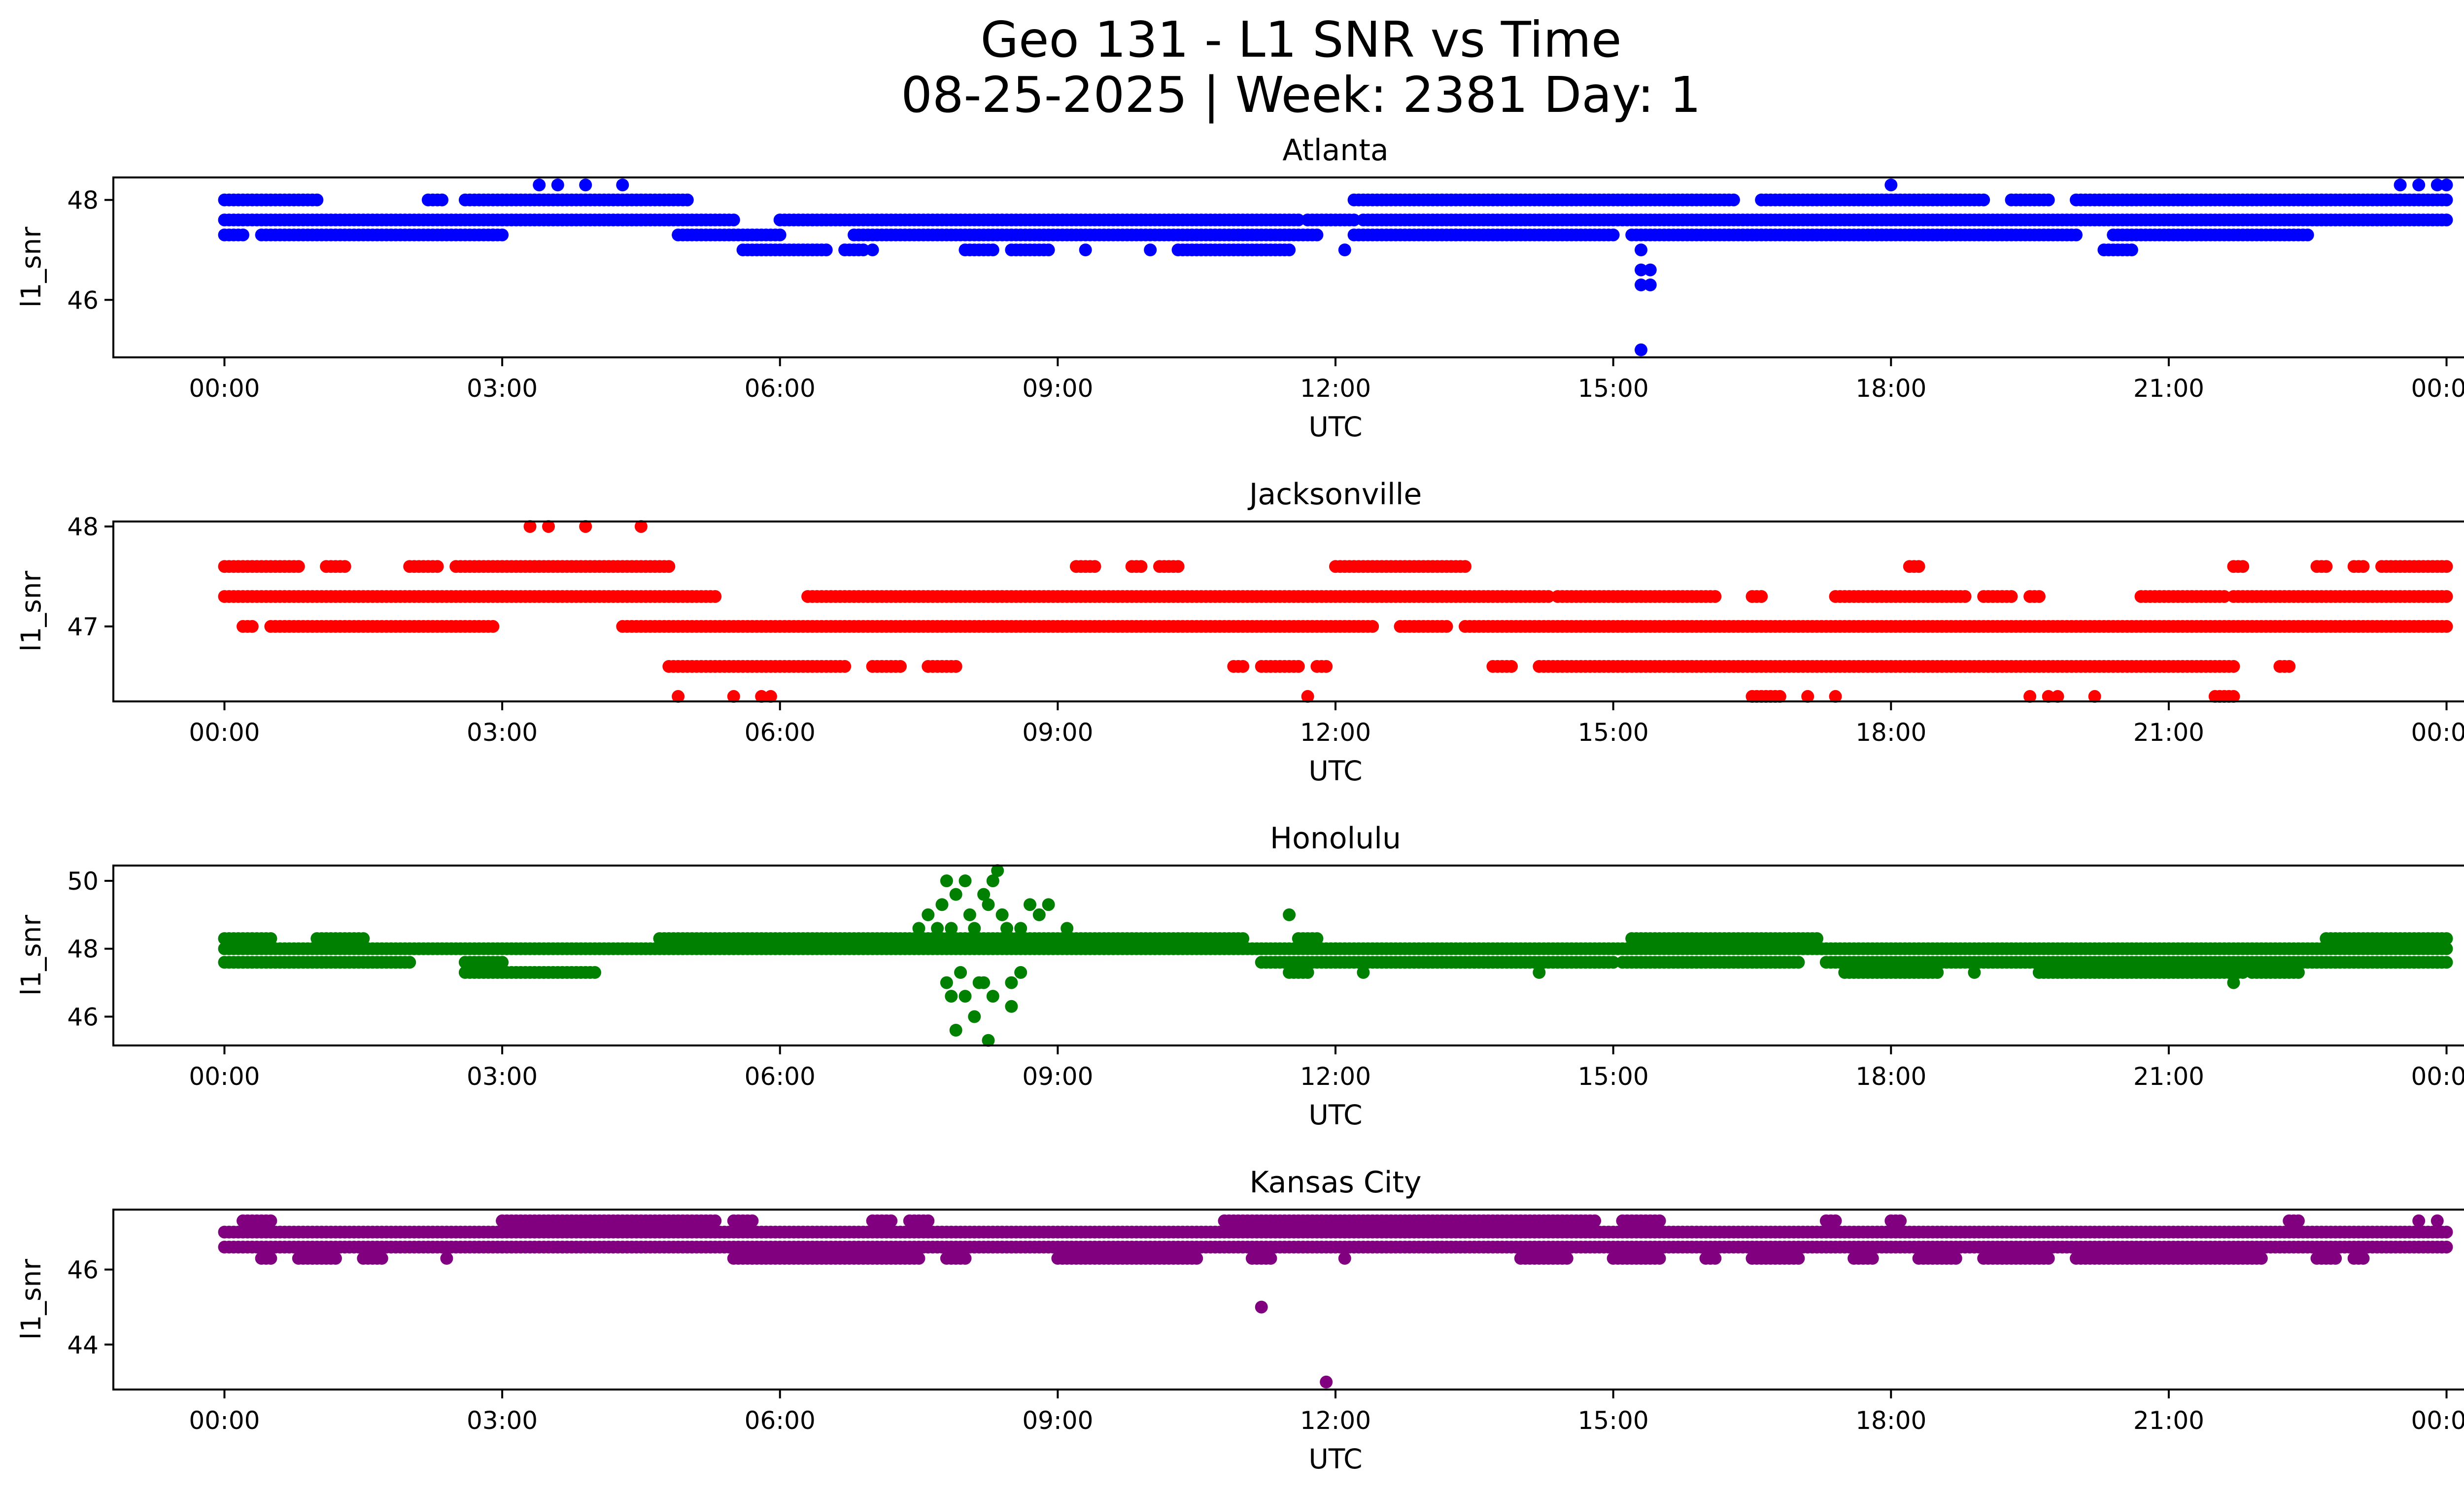 This screenshot has width=2464, height=1495. Describe the element at coordinates (1335, 150) in the screenshot. I see `atlanta-panel-title: Atlanta` at that location.